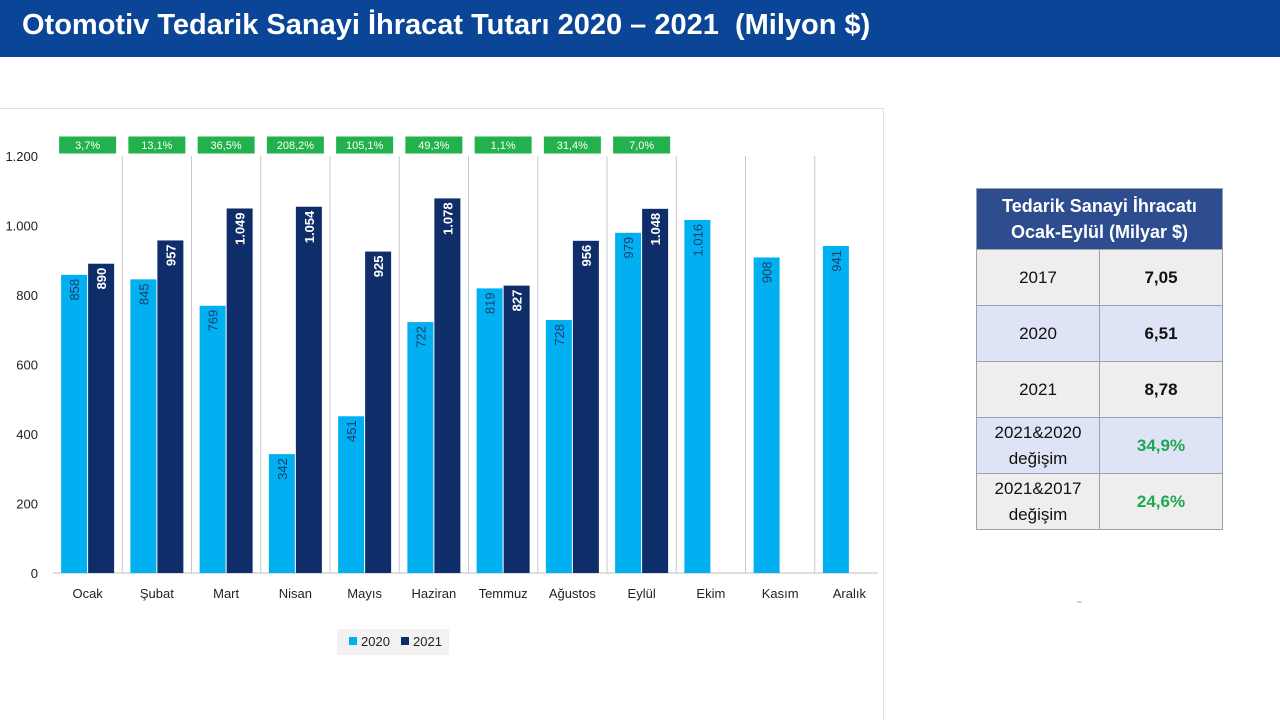  Describe the element at coordinates (628, 248) in the screenshot. I see `data-label-2020: 979` at that location.